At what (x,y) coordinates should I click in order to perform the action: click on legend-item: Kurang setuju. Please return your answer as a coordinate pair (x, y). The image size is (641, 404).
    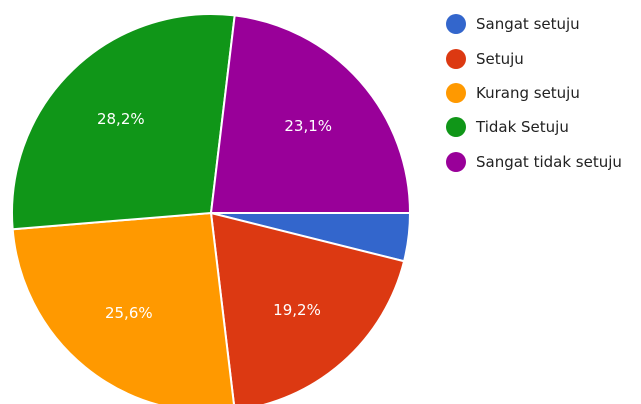
    Looking at the image, I should click on (534, 93).